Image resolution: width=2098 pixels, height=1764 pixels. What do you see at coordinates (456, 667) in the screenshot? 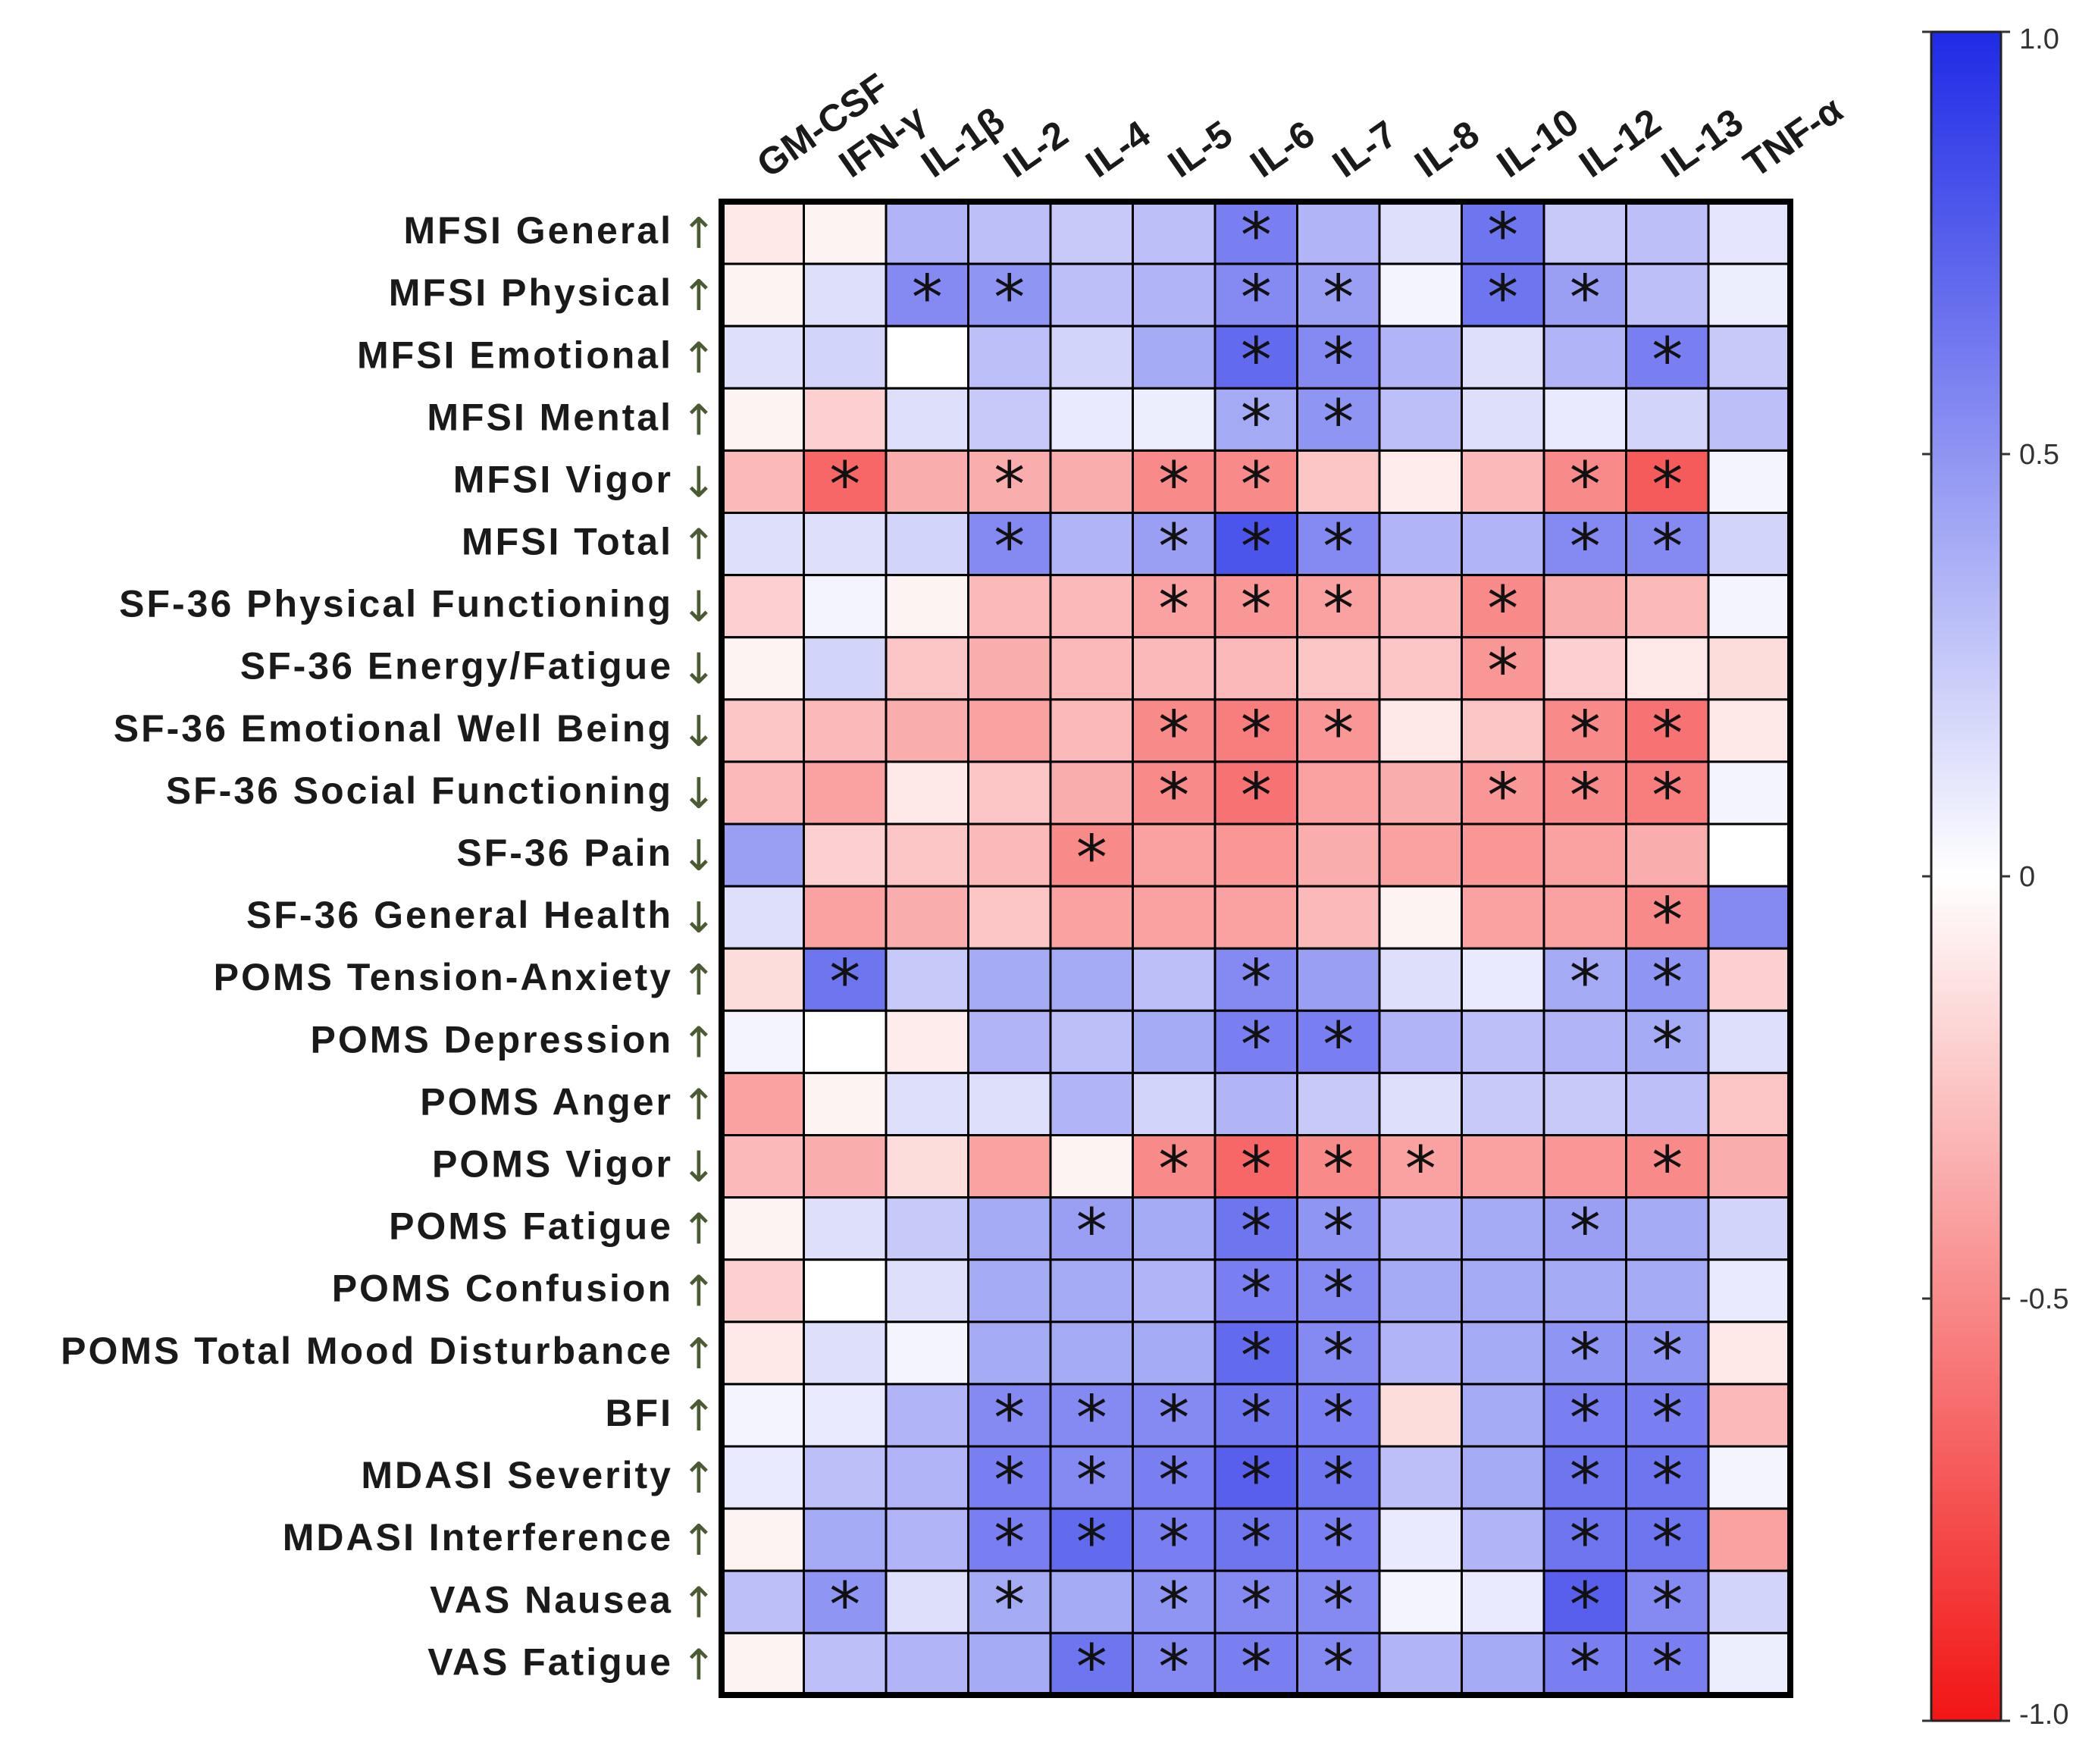
I see `row-label: SF-36 Energy/Fatigue` at bounding box center [456, 667].